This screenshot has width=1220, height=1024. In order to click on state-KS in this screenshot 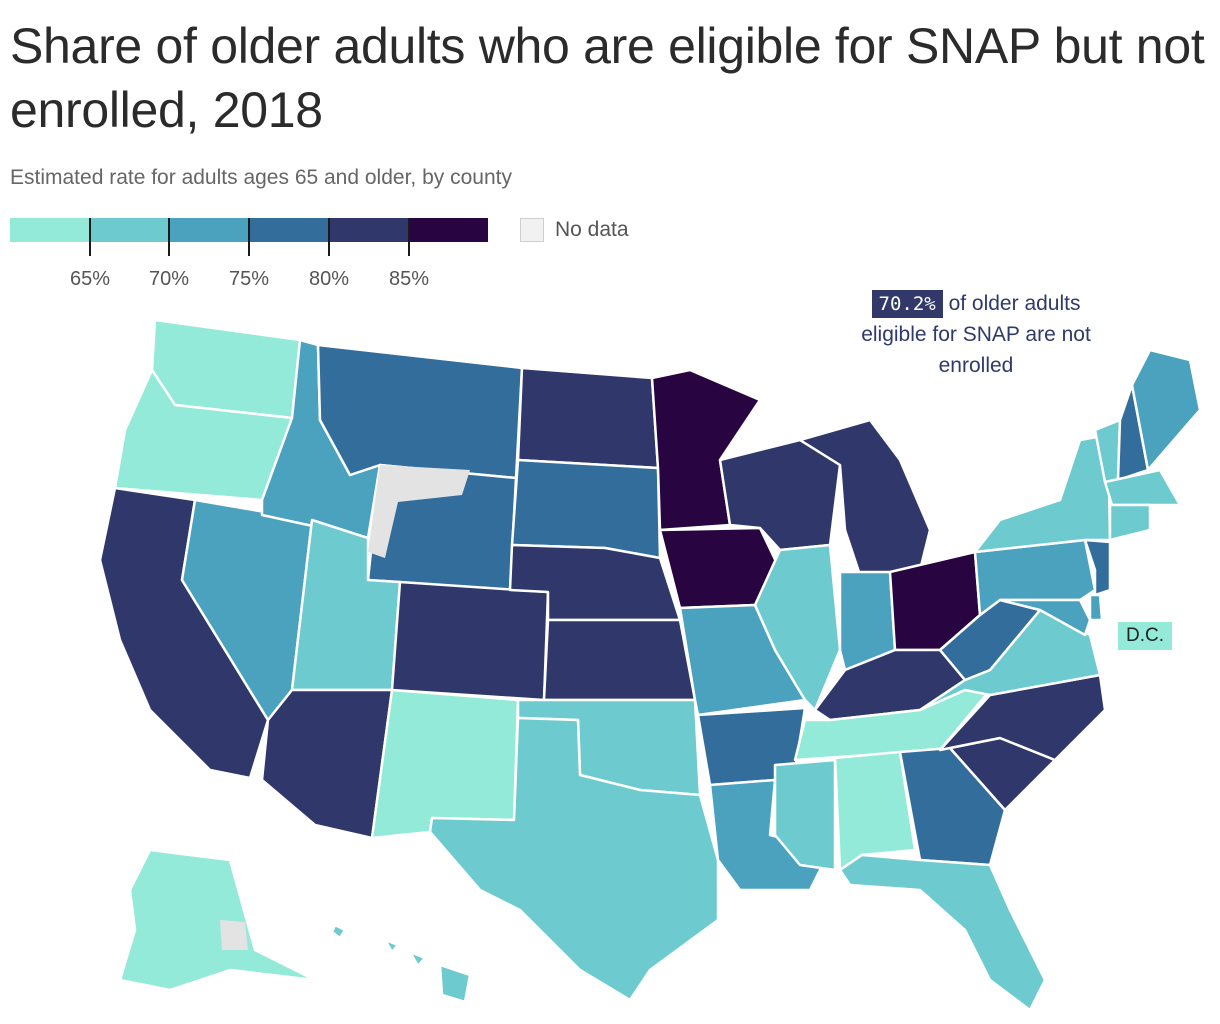, I will do `click(619, 660)`.